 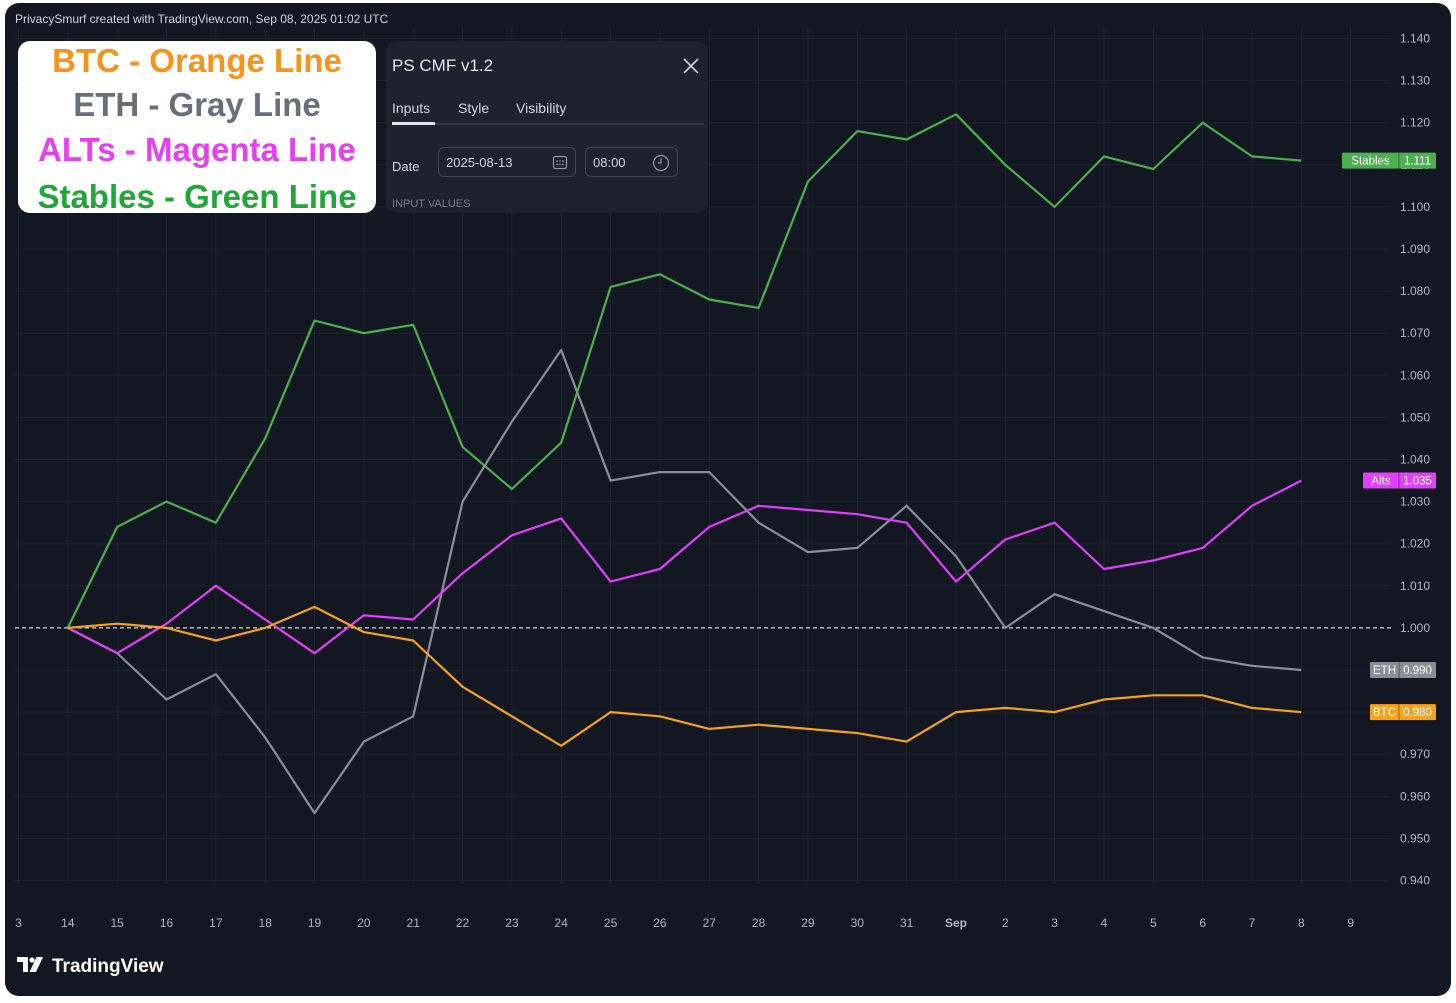 I want to click on price-tag-eth: ETH 0.990, so click(x=1403, y=670).